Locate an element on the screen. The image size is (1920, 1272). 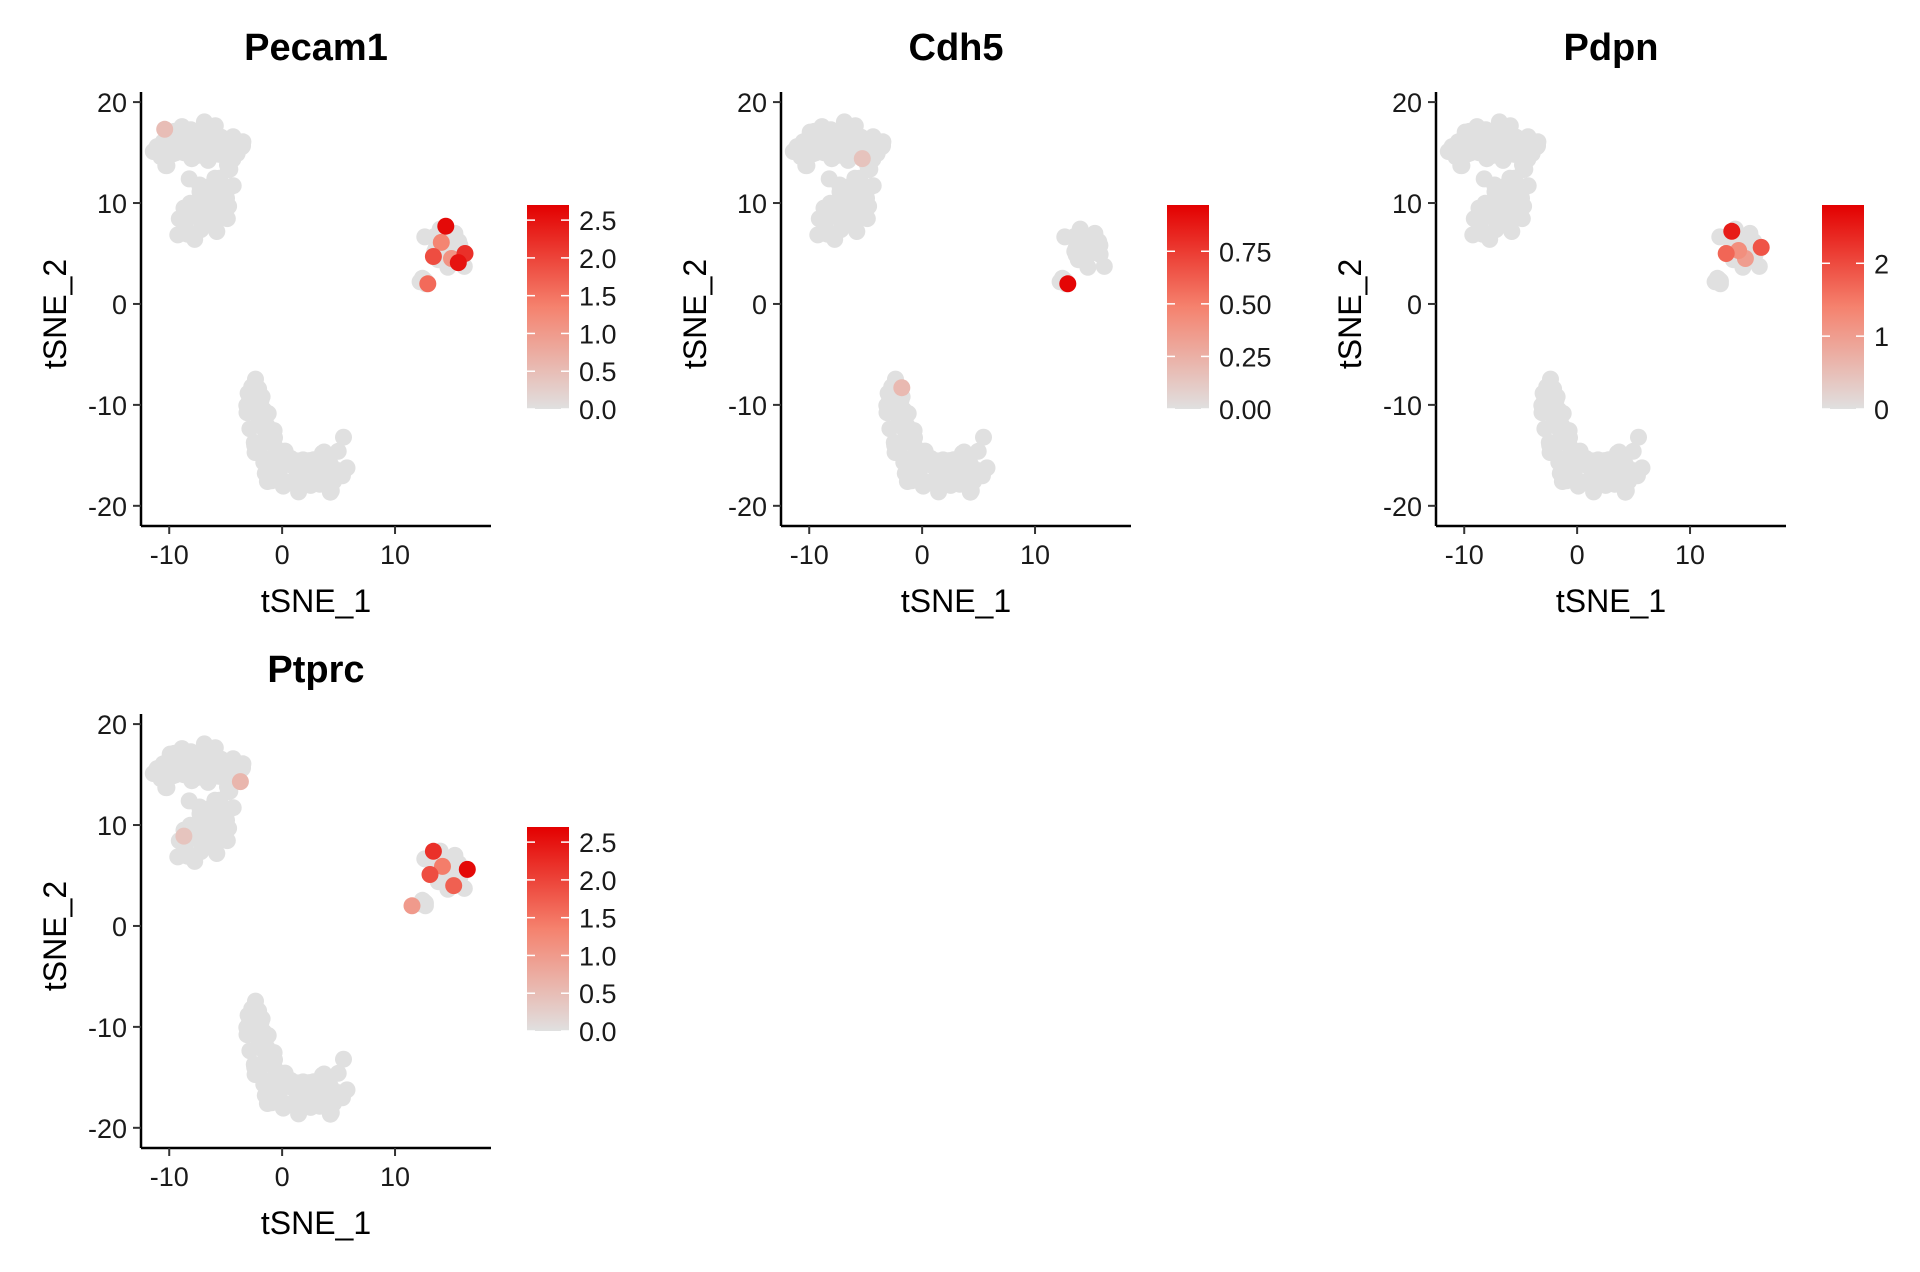
panel-title: Ptprc is located at coordinates (315, 670).